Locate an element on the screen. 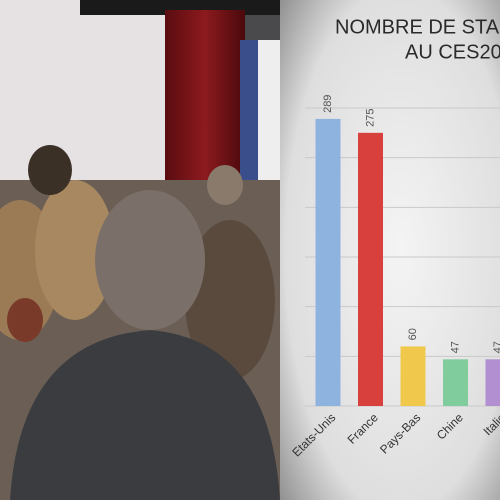 The width and height of the screenshot is (500, 500). chart-title: AU CES20 is located at coordinates (452, 52).